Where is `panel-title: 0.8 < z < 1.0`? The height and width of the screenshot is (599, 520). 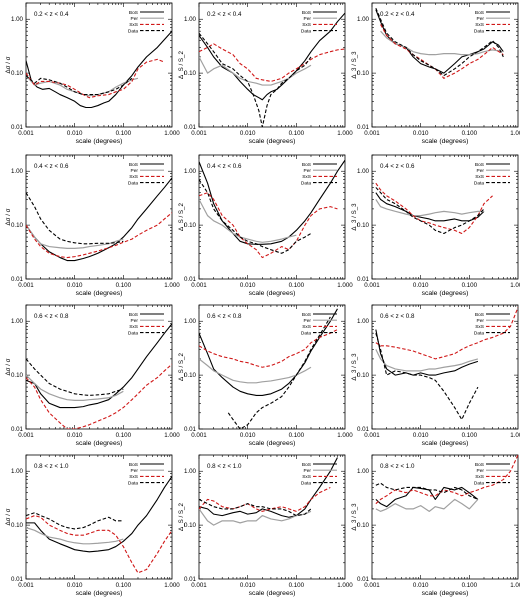 panel-title: 0.8 < z < 1.0 is located at coordinates (224, 466).